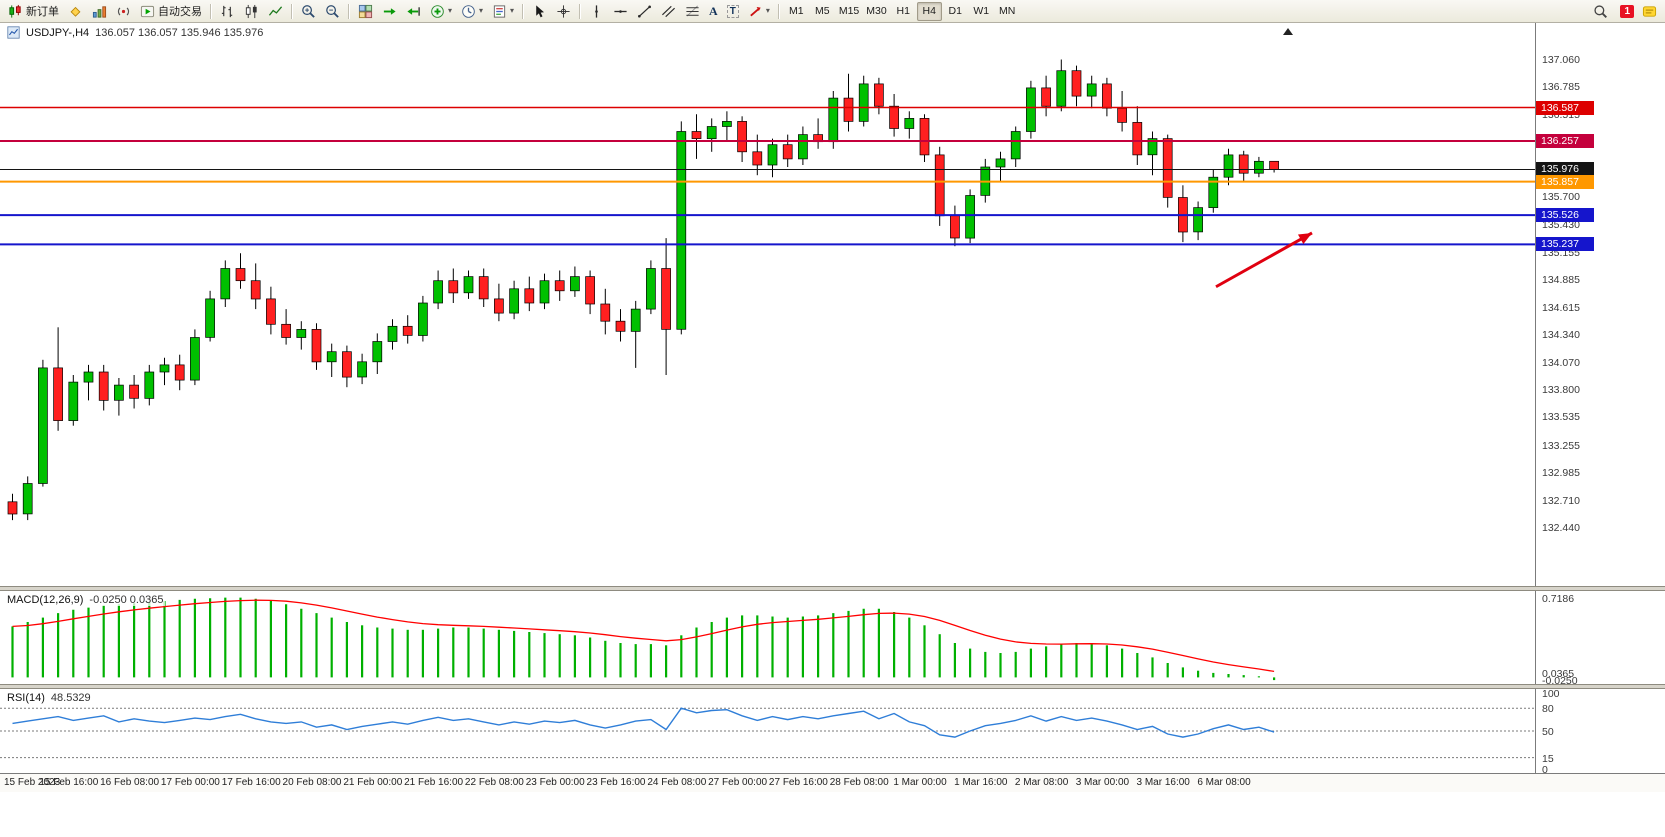 The height and width of the screenshot is (837, 1665). What do you see at coordinates (677, 782) in the screenshot?
I see `time-tick: 24 Feb 08:00` at bounding box center [677, 782].